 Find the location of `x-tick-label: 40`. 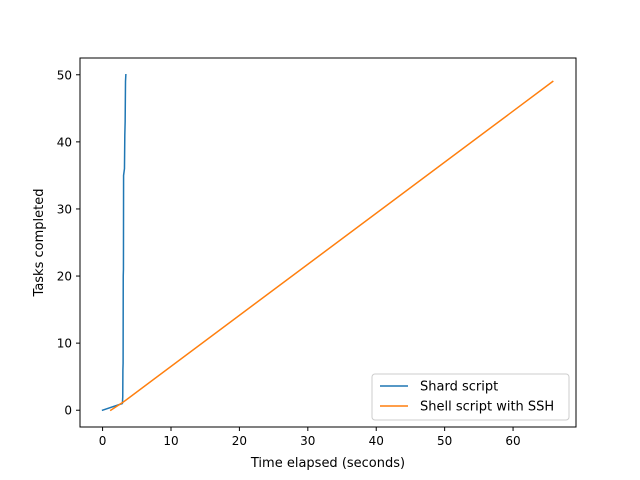

x-tick-label: 40 is located at coordinates (376, 441).